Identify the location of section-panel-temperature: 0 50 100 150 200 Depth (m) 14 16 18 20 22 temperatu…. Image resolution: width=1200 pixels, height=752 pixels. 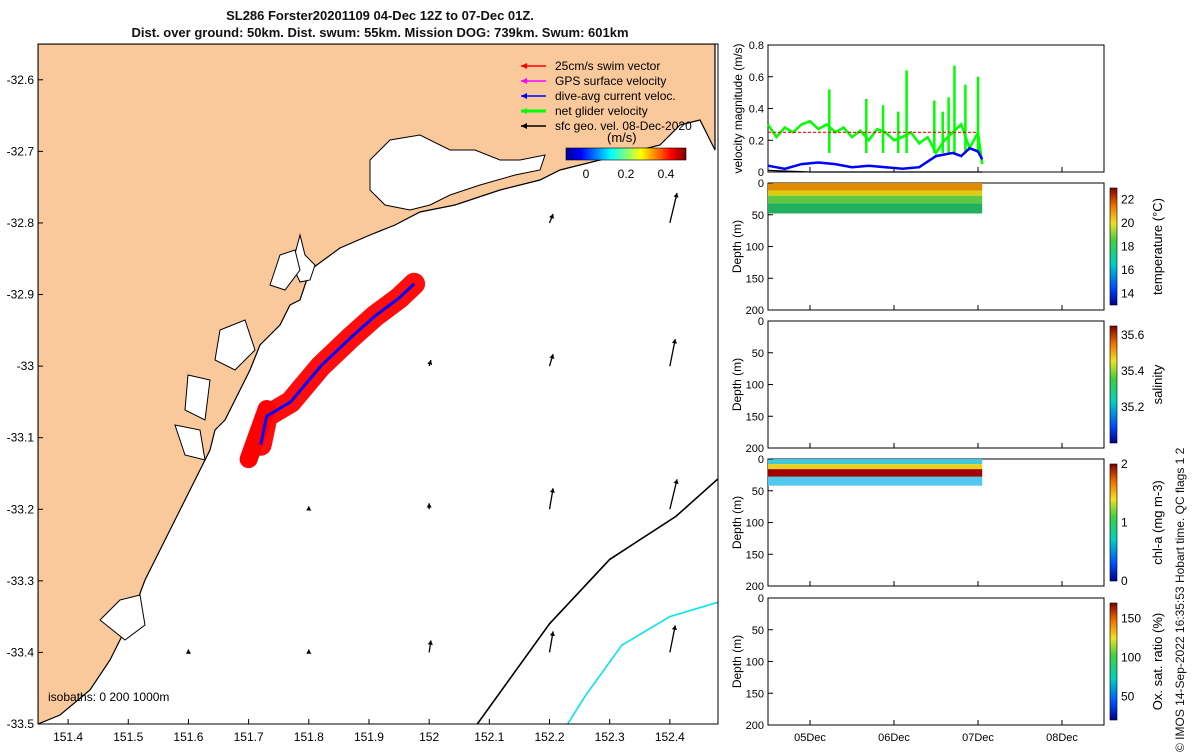
(947, 247).